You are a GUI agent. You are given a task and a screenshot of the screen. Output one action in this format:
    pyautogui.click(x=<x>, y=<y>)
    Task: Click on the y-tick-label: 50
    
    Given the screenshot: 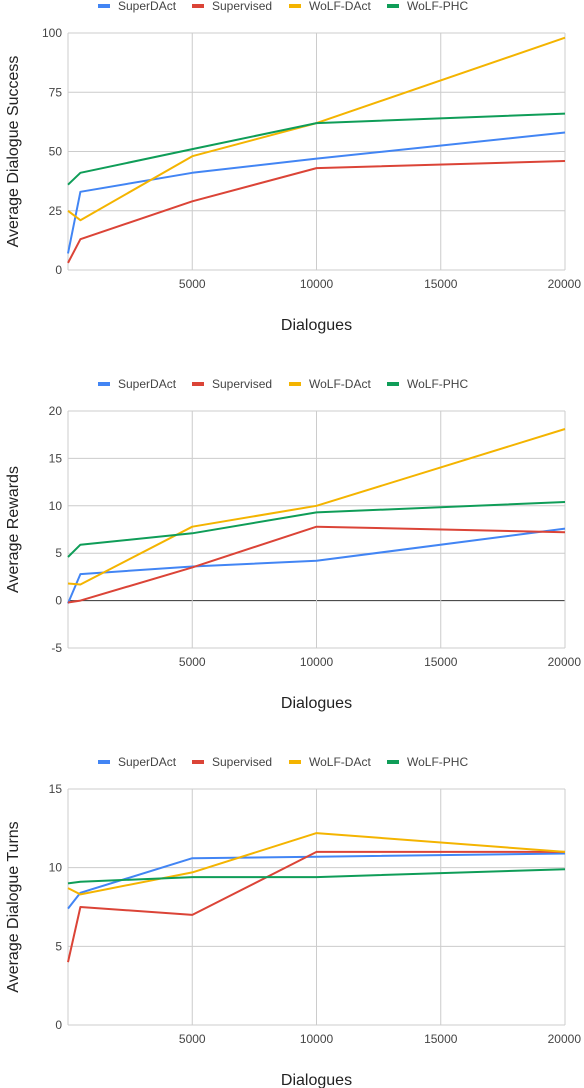 What is the action you would take?
    pyautogui.click(x=56, y=152)
    